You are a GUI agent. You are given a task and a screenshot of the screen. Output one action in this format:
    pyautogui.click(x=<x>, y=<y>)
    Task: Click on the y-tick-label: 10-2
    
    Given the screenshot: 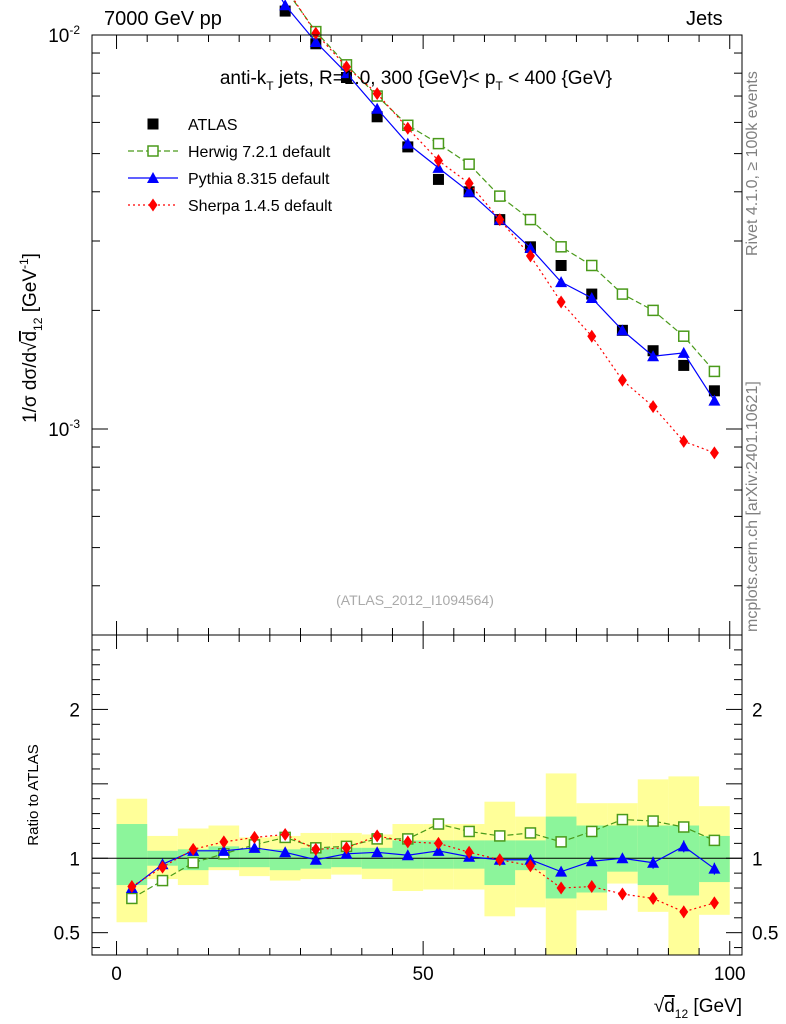 What is the action you would take?
    pyautogui.click(x=64, y=35)
    